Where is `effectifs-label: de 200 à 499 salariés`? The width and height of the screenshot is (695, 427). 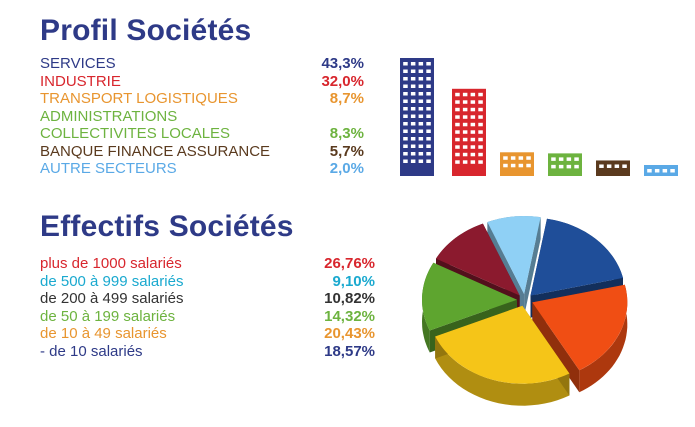
effectifs-label: de 200 à 499 salariés is located at coordinates (112, 298).